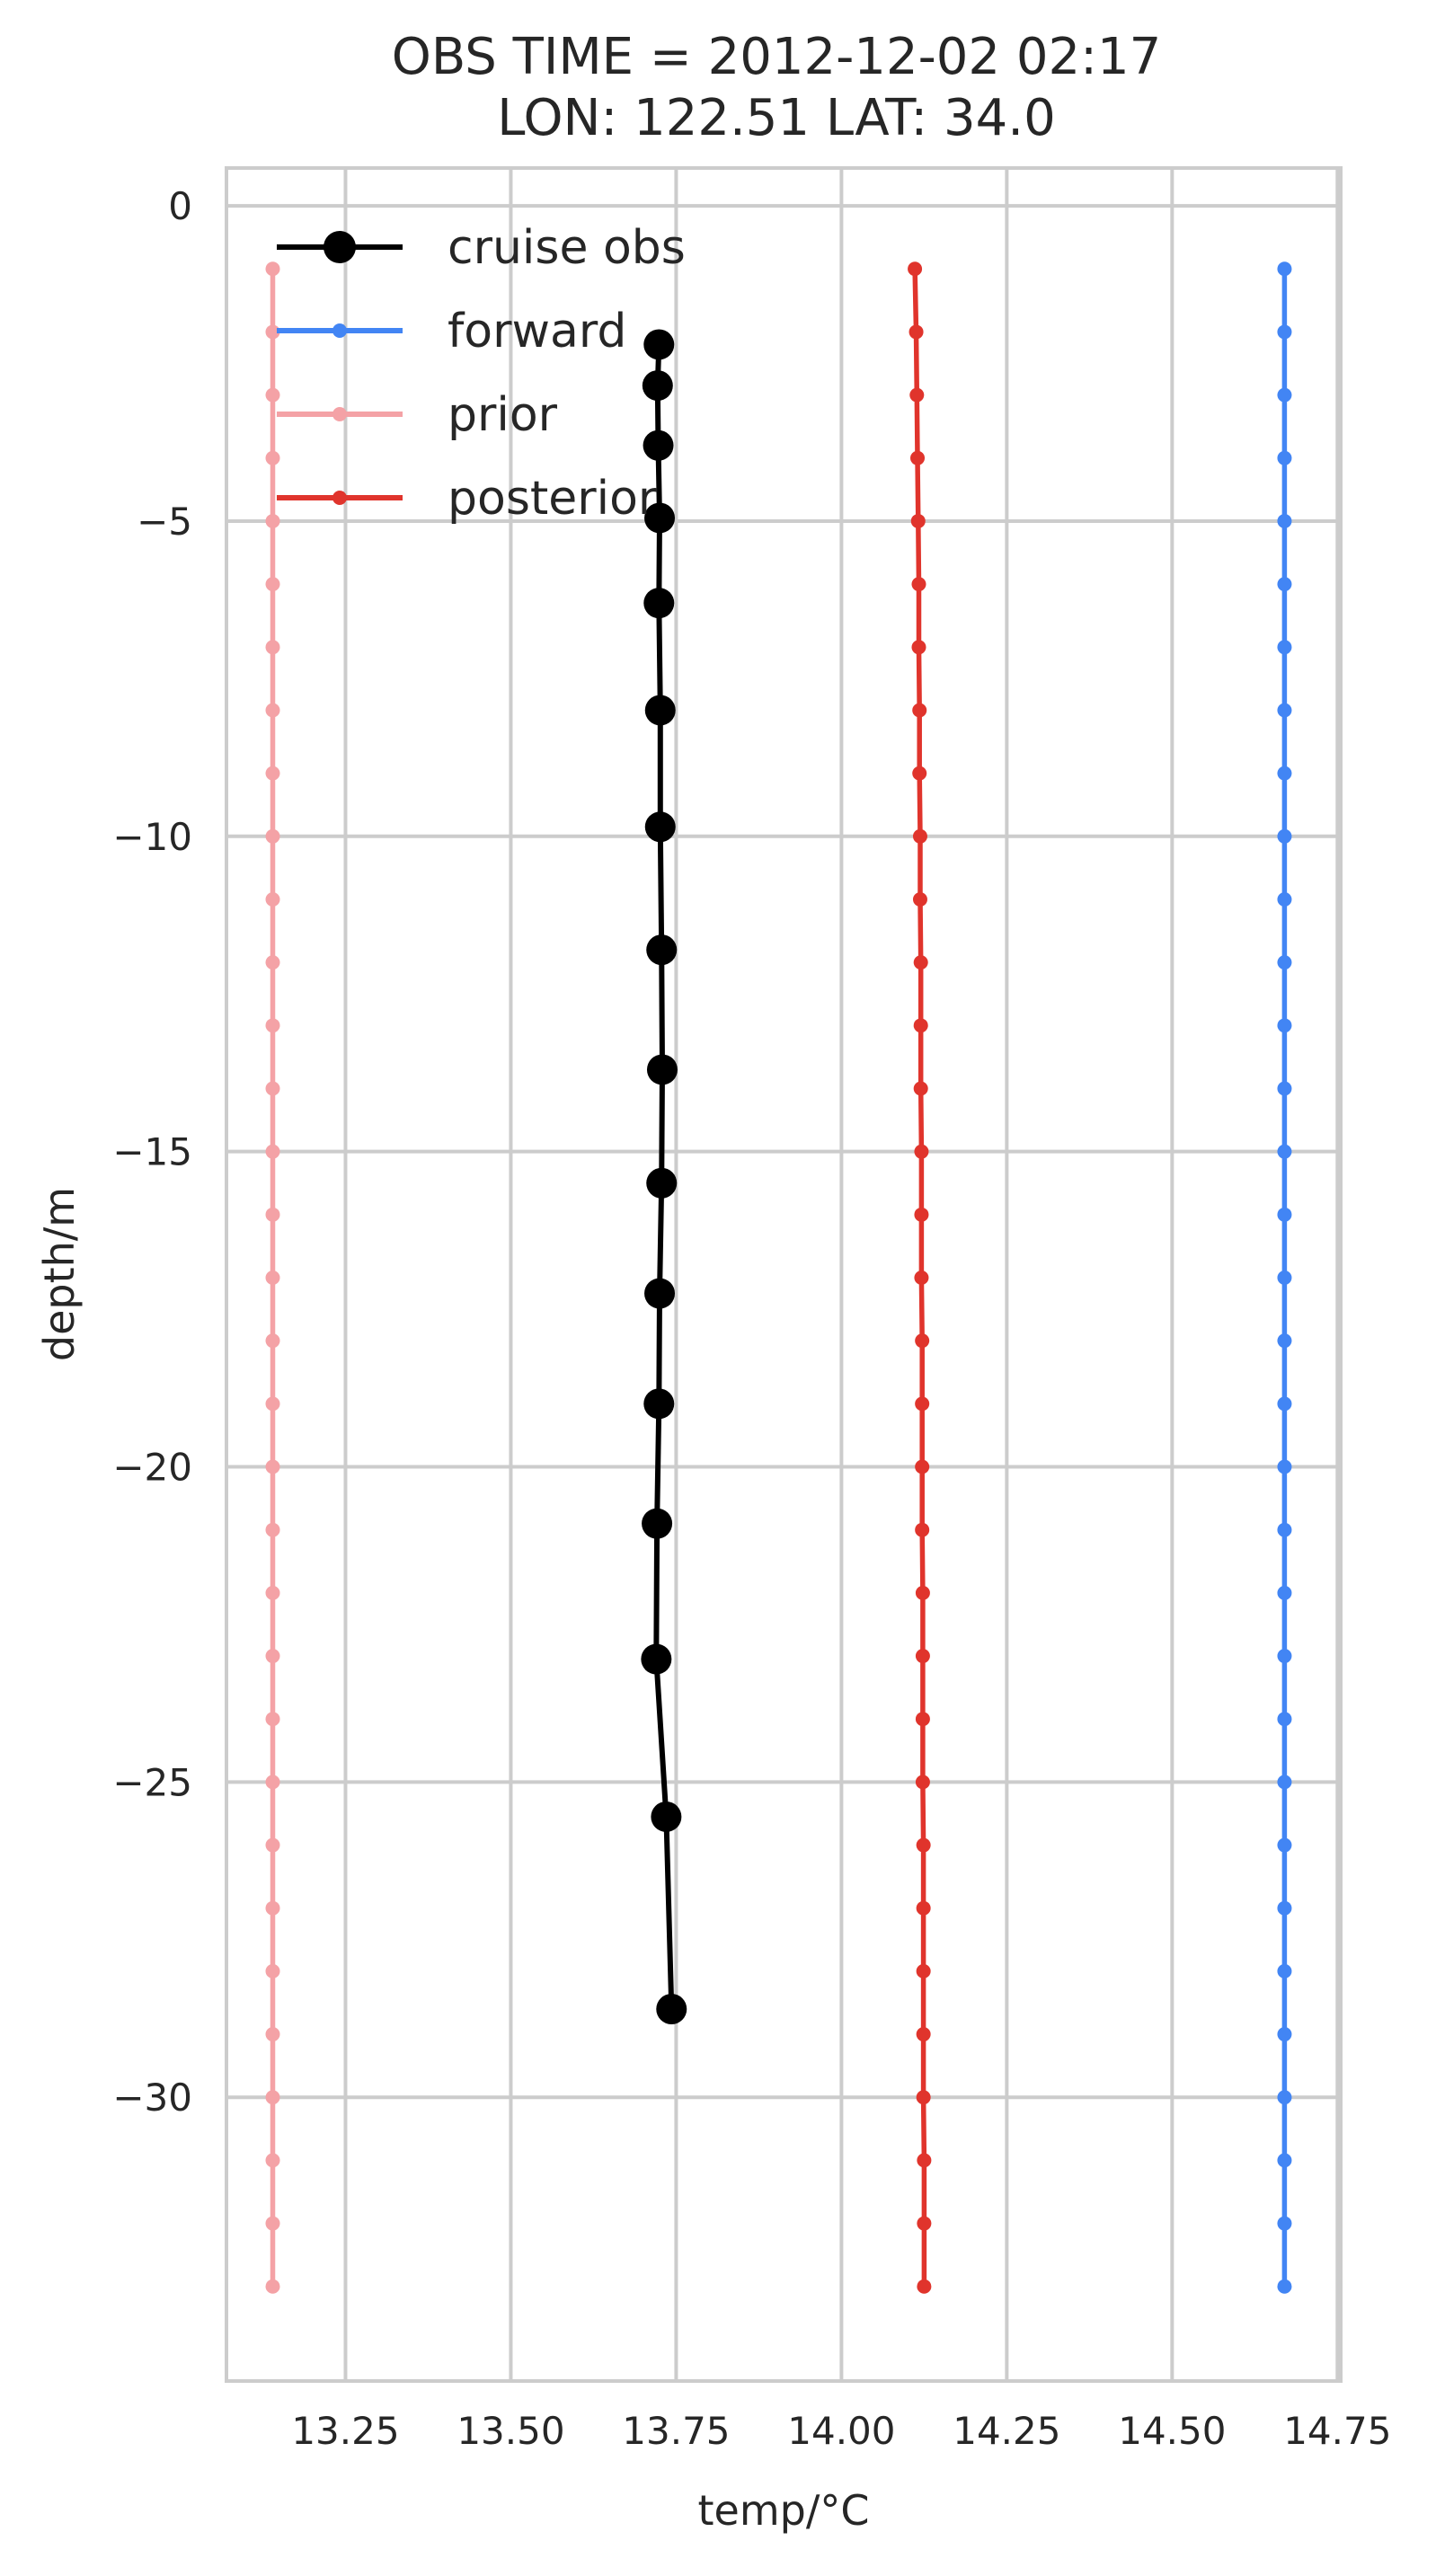  What do you see at coordinates (567, 248) in the screenshot?
I see `legend-label: cruise obs` at bounding box center [567, 248].